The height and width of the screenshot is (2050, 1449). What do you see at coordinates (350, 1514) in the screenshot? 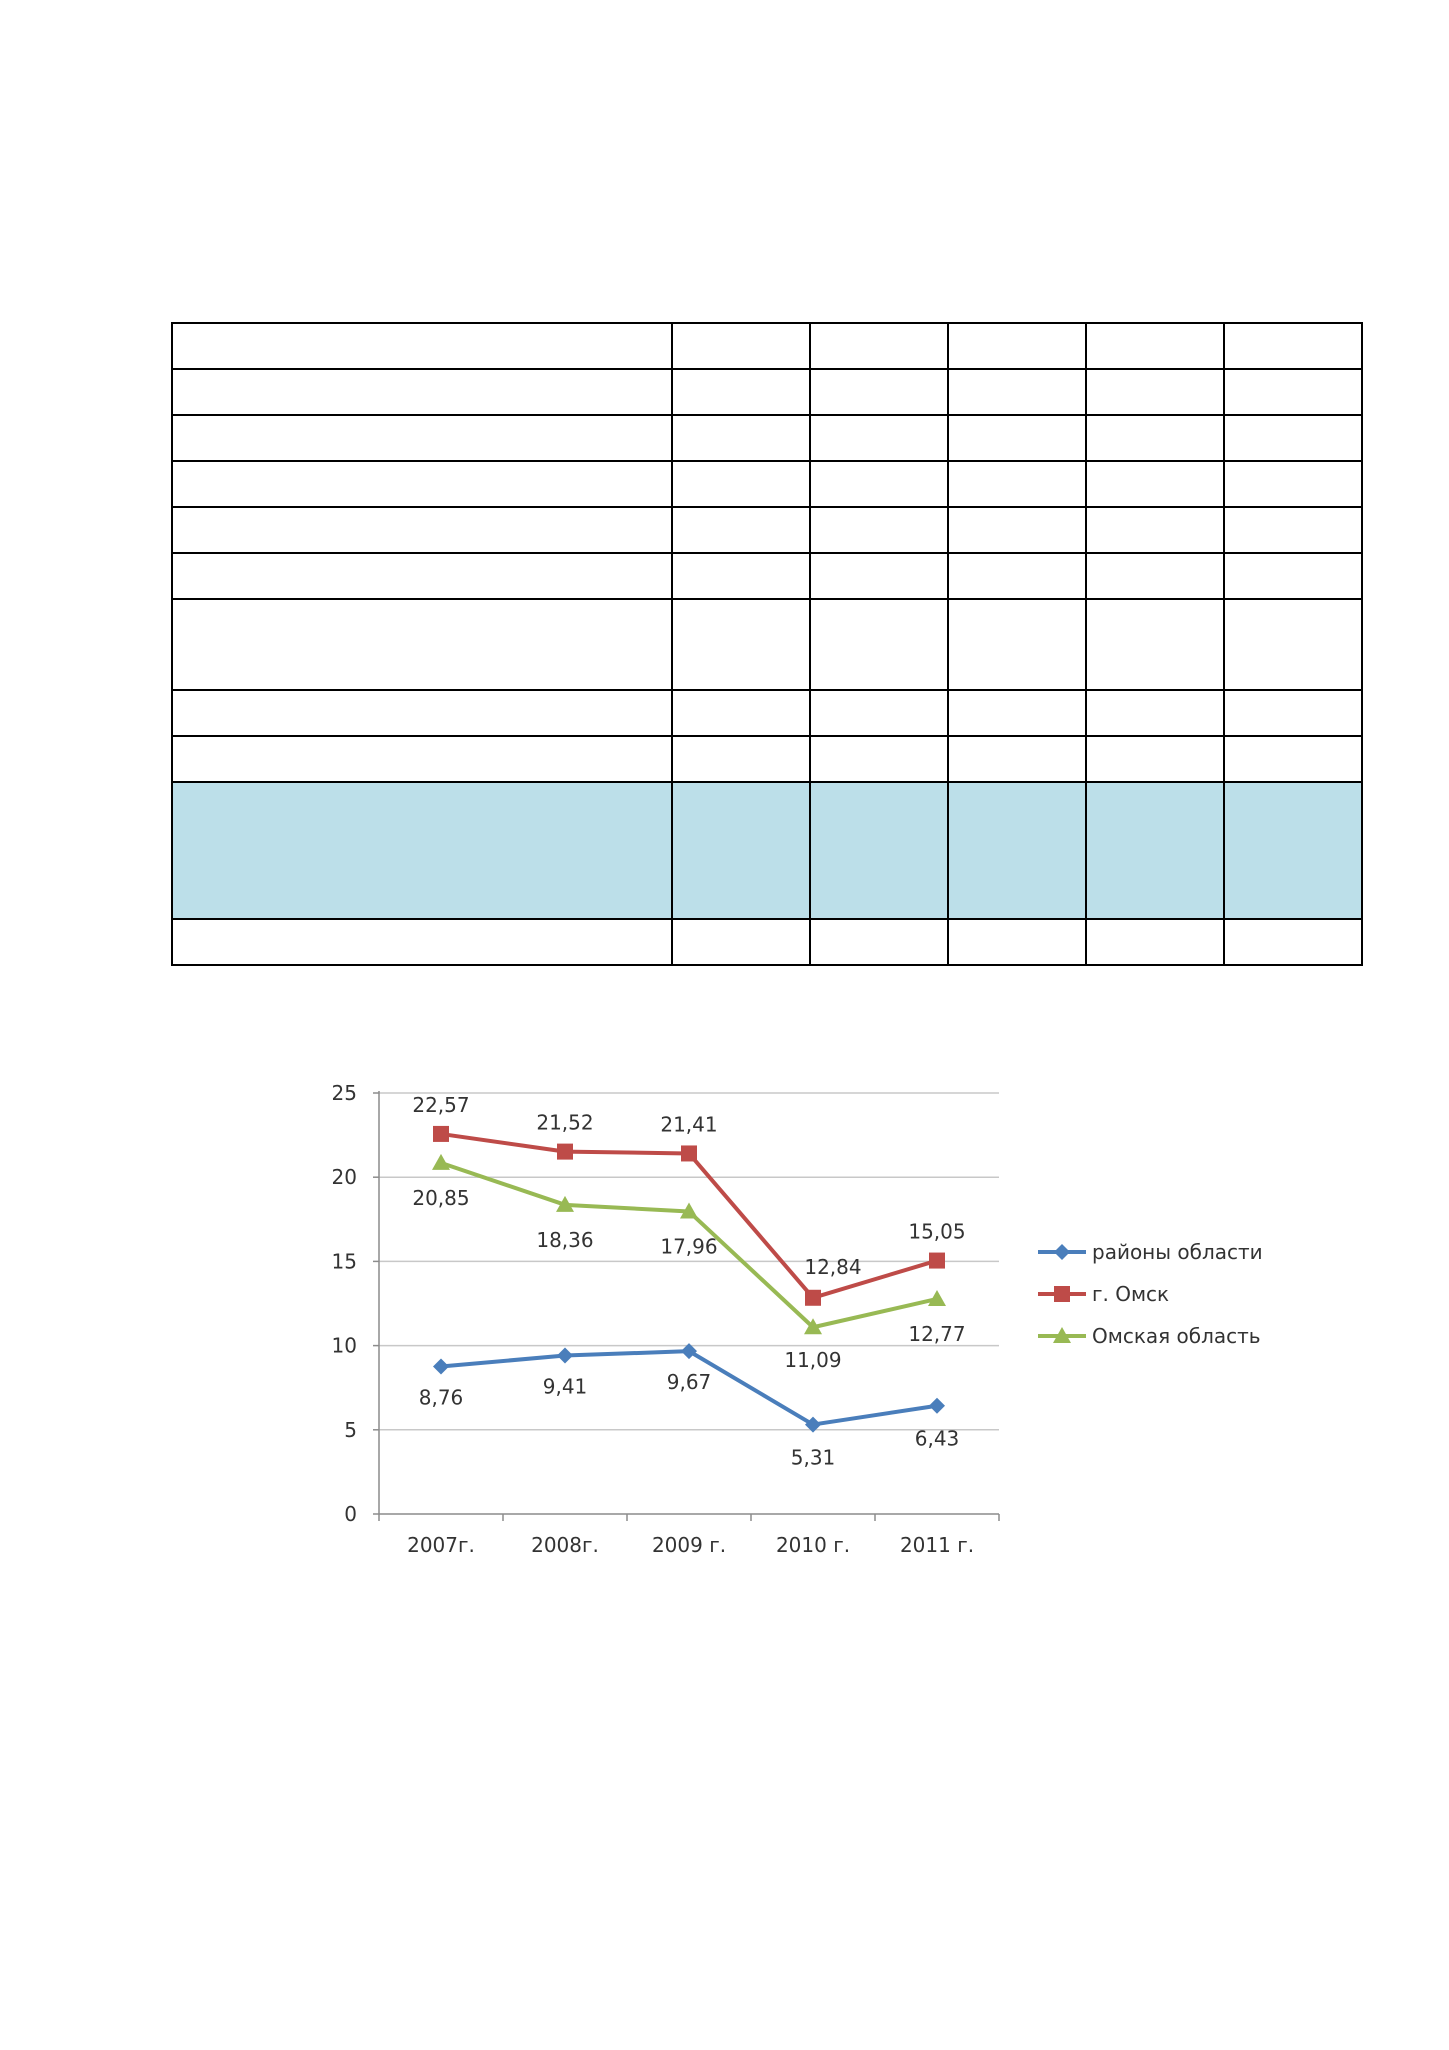
I see `y-tick-label: 0` at bounding box center [350, 1514].